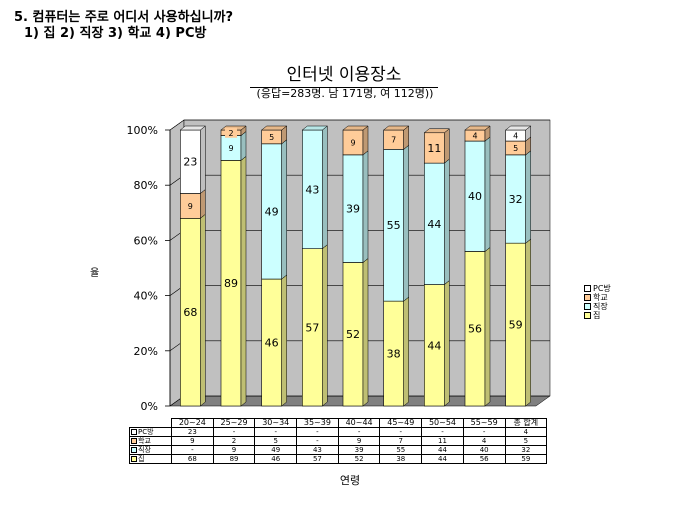  I want to click on data-label: 9, so click(190, 206).